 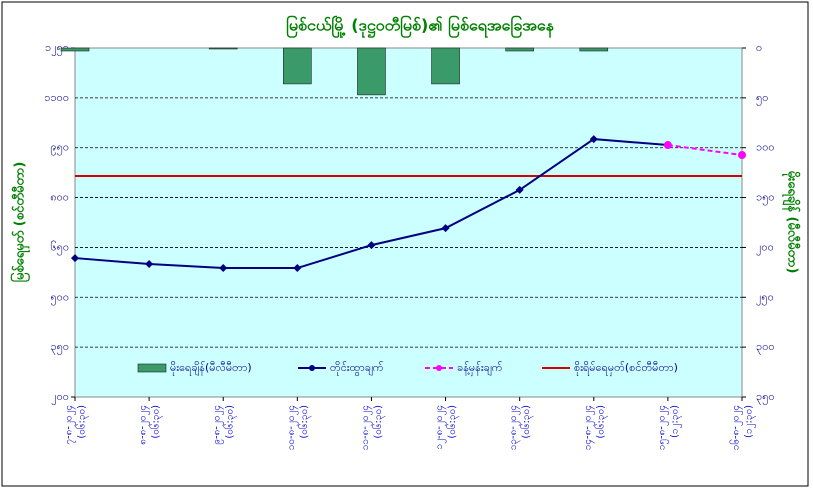 I want to click on legend-label: မိုးရေချိန်(မီလီမီတာ), so click(x=211, y=368).